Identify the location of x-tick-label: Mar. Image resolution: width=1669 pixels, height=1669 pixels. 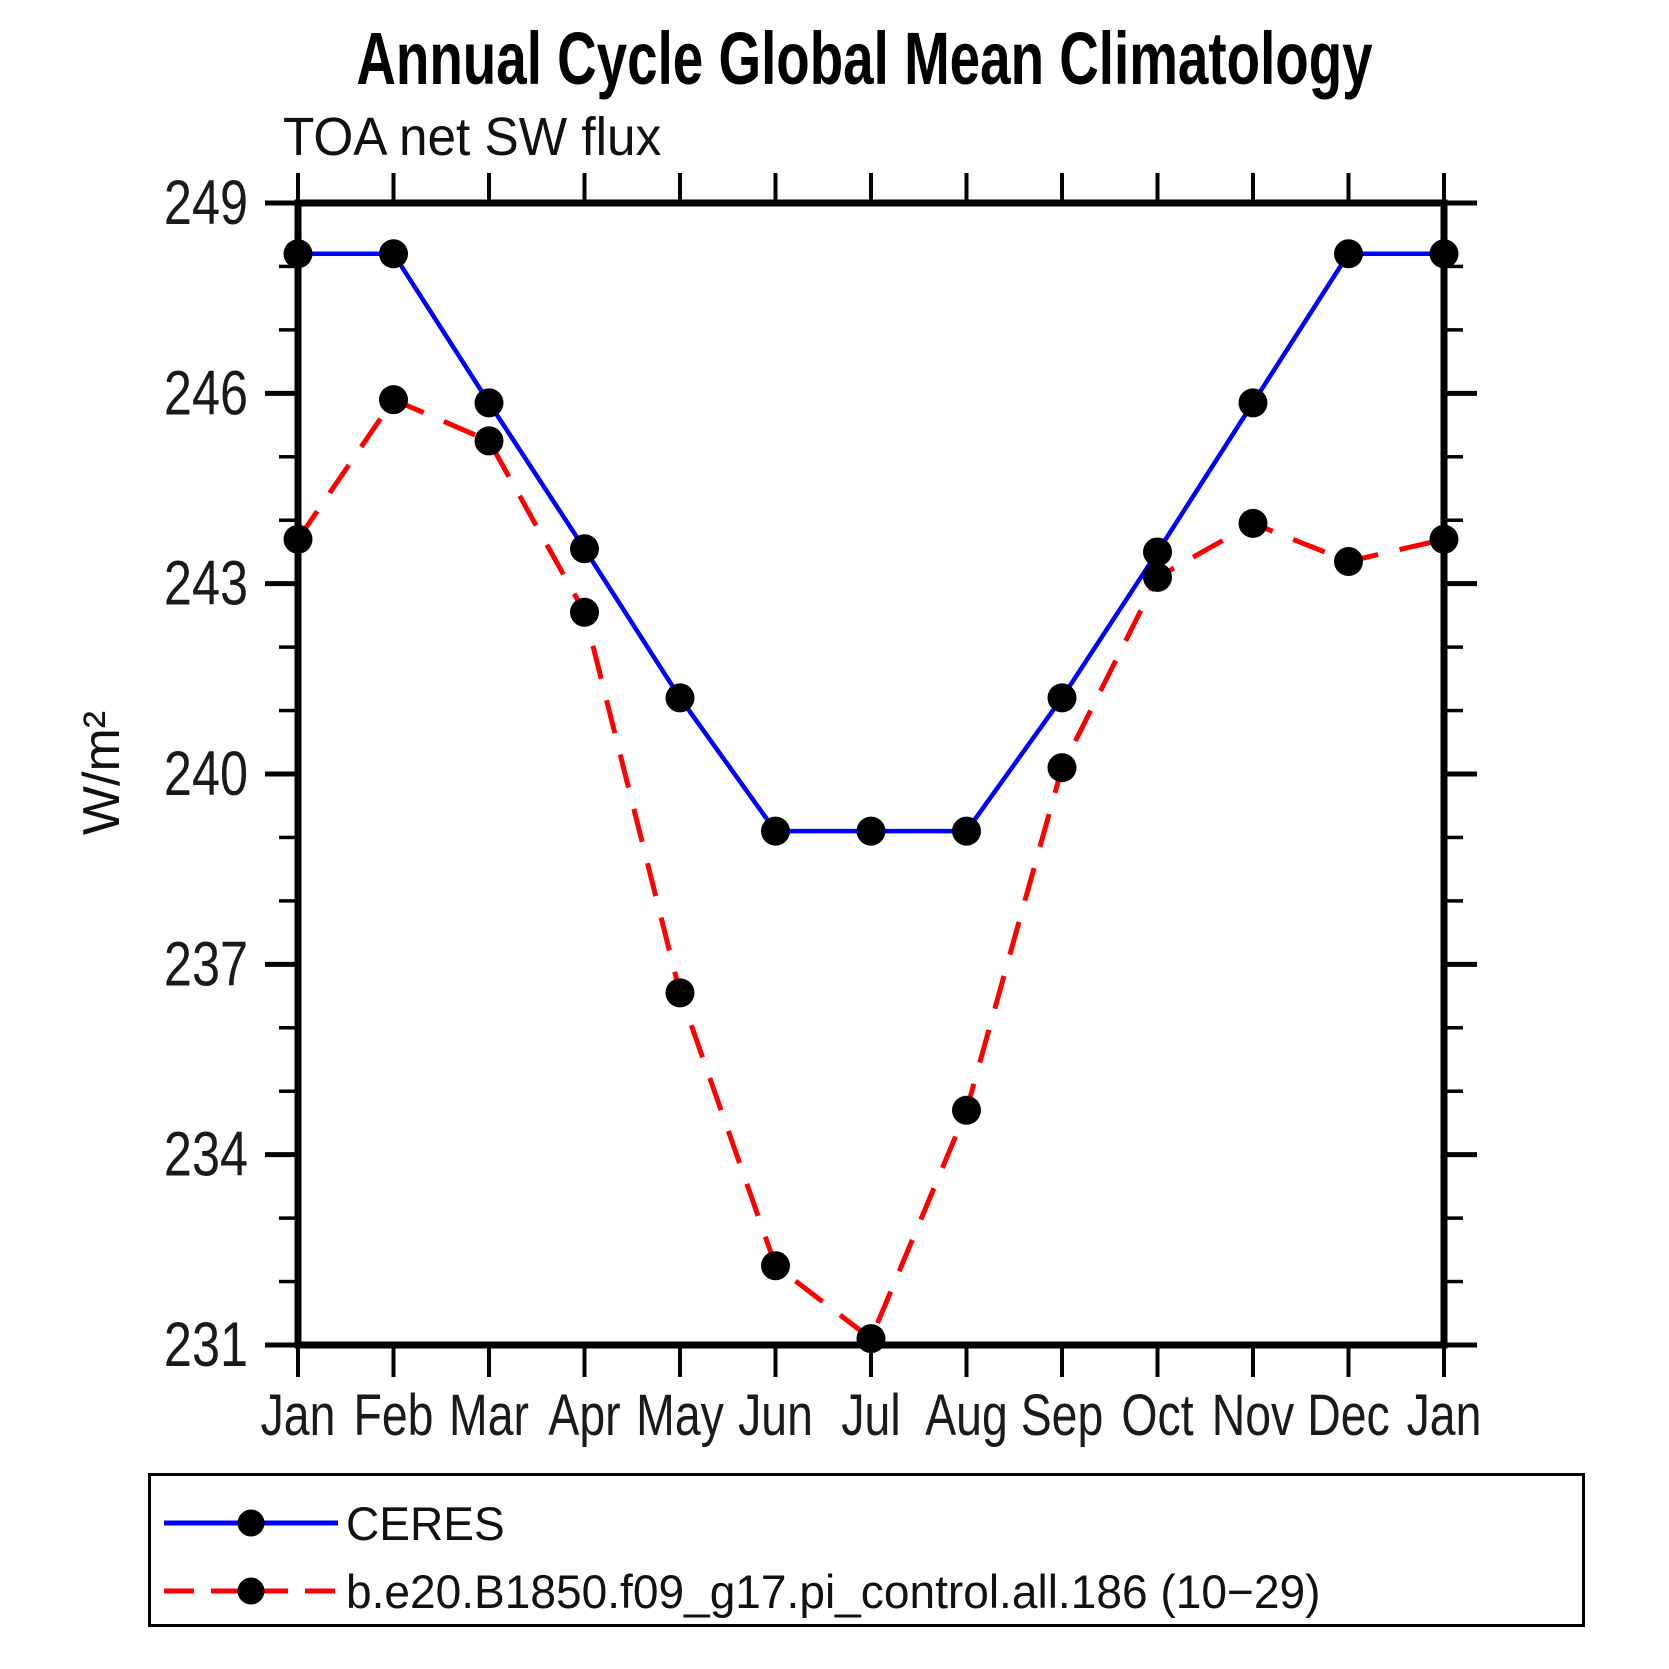
(489, 1415).